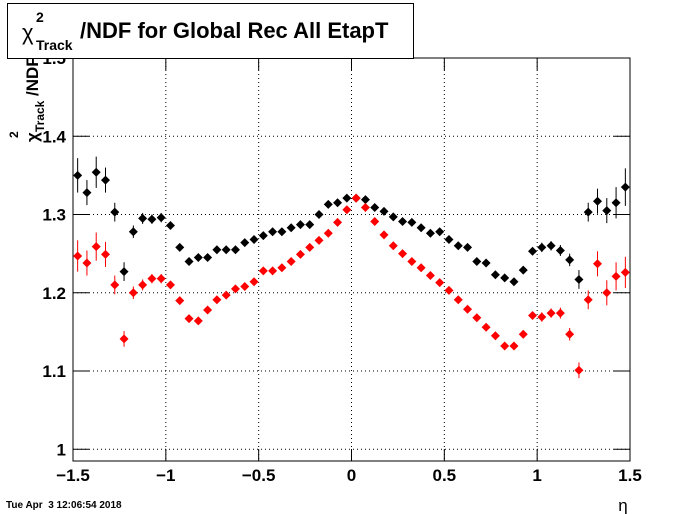 This screenshot has width=700, height=514. What do you see at coordinates (40, 17) in the screenshot?
I see `title-superscript: 2` at bounding box center [40, 17].